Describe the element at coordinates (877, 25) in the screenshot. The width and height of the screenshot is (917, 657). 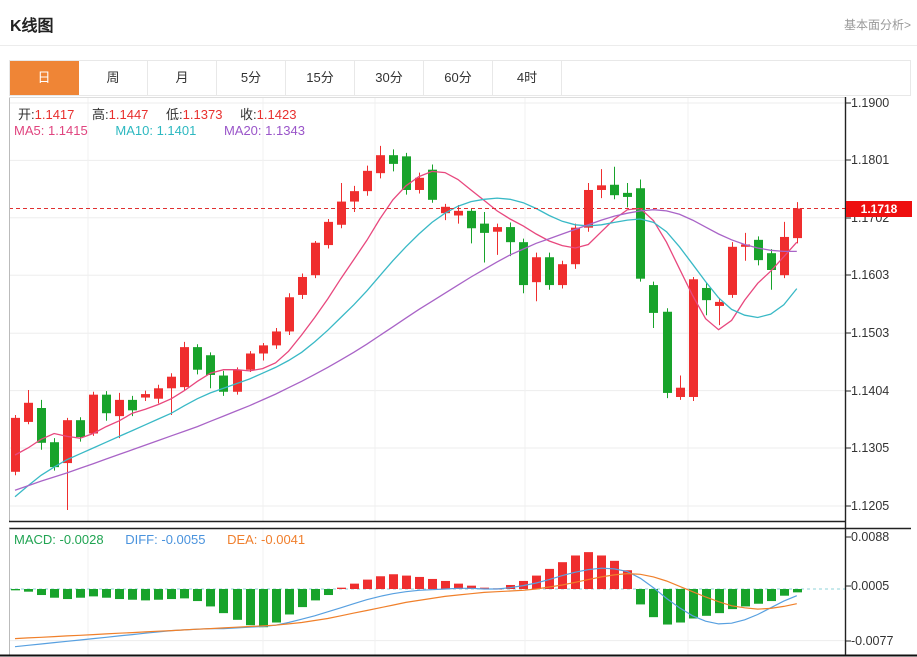
I see `fundamental-analysis-link: 基本面分析>` at that location.